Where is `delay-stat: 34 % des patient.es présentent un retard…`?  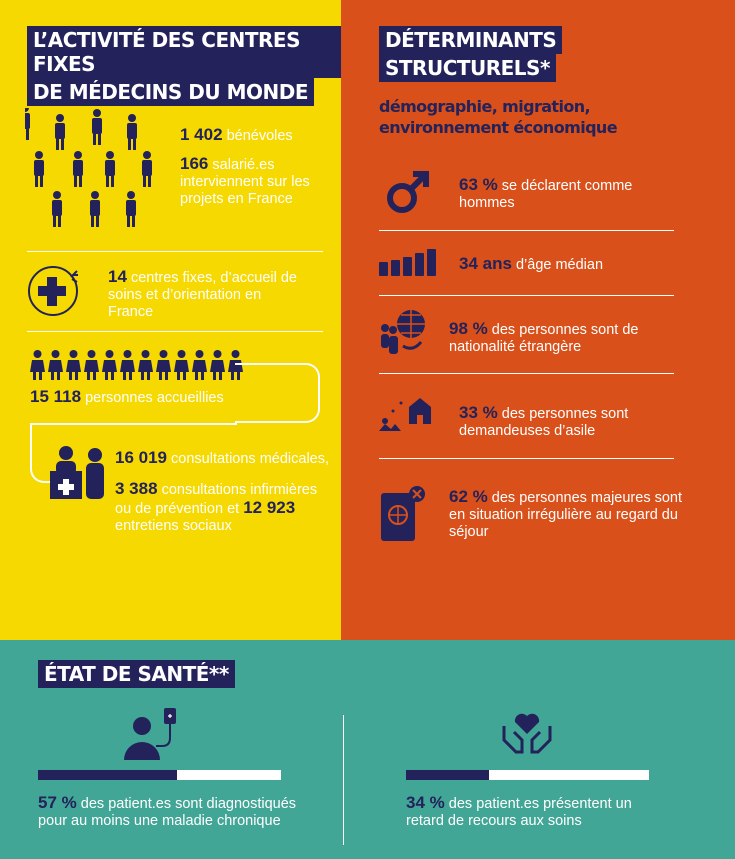 delay-stat: 34 % des patient.es présentent un retard… is located at coordinates (519, 811).